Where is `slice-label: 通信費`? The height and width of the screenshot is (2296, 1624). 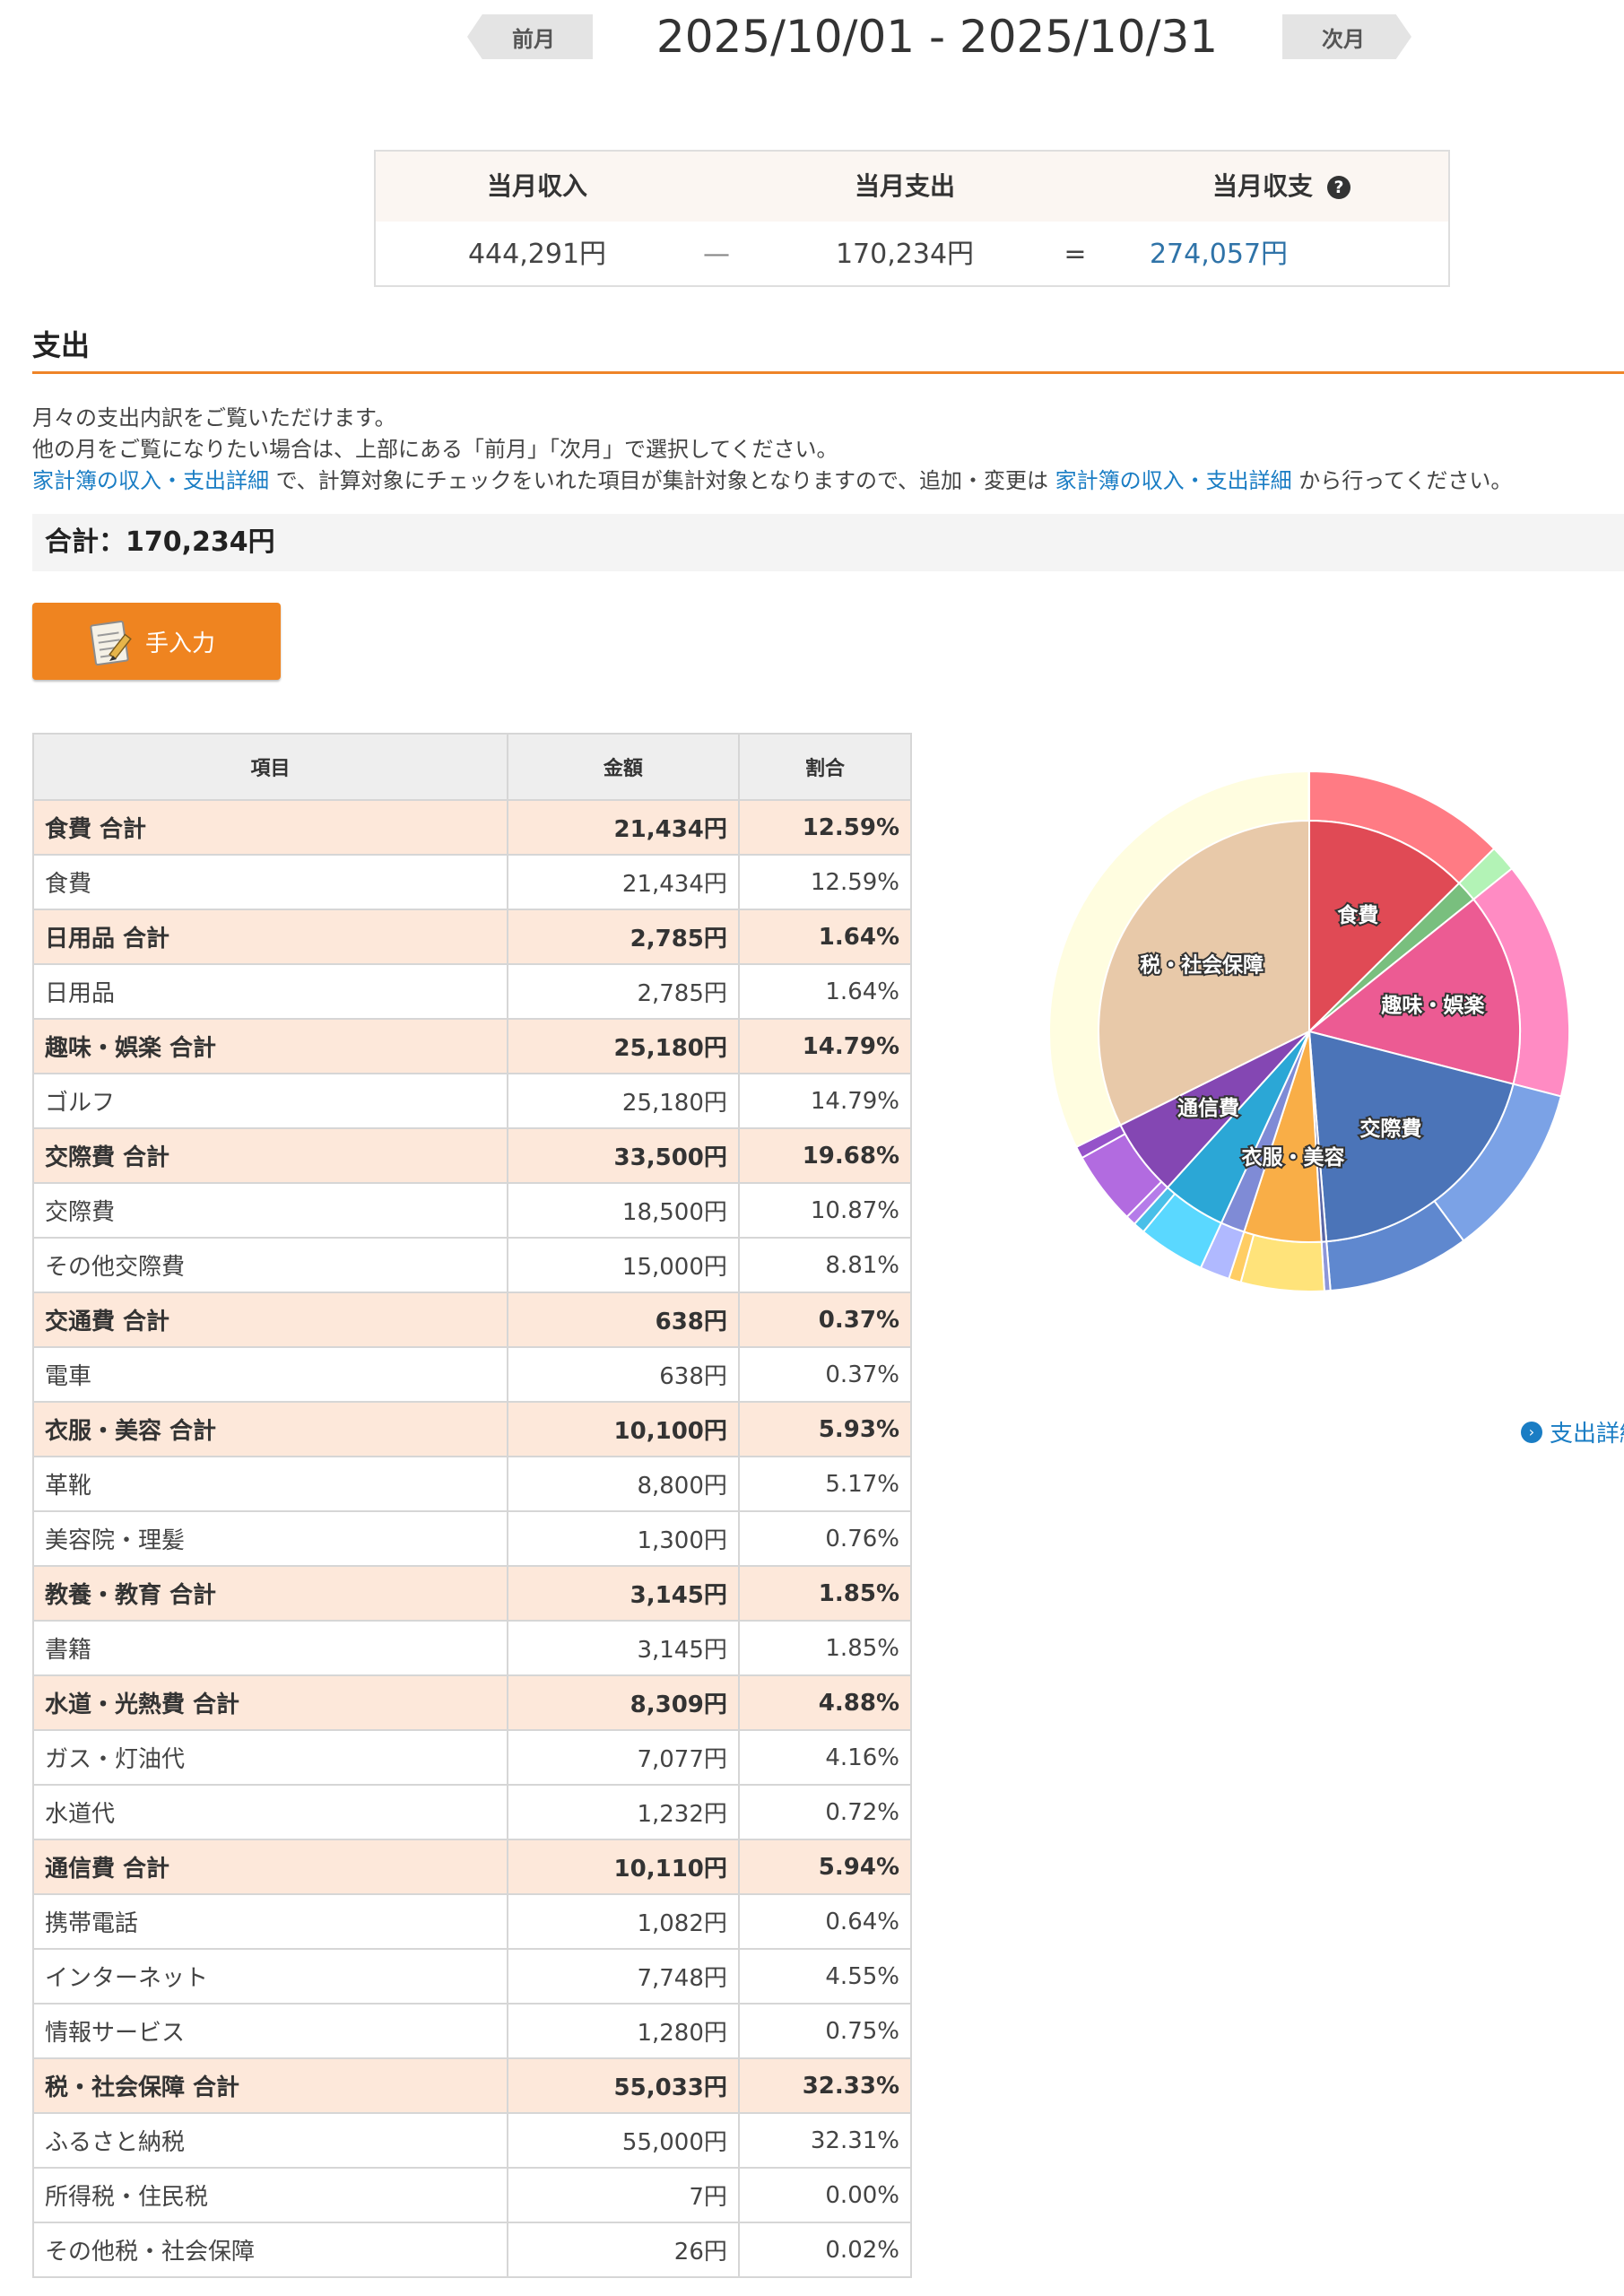 slice-label: 通信費 is located at coordinates (1208, 1108).